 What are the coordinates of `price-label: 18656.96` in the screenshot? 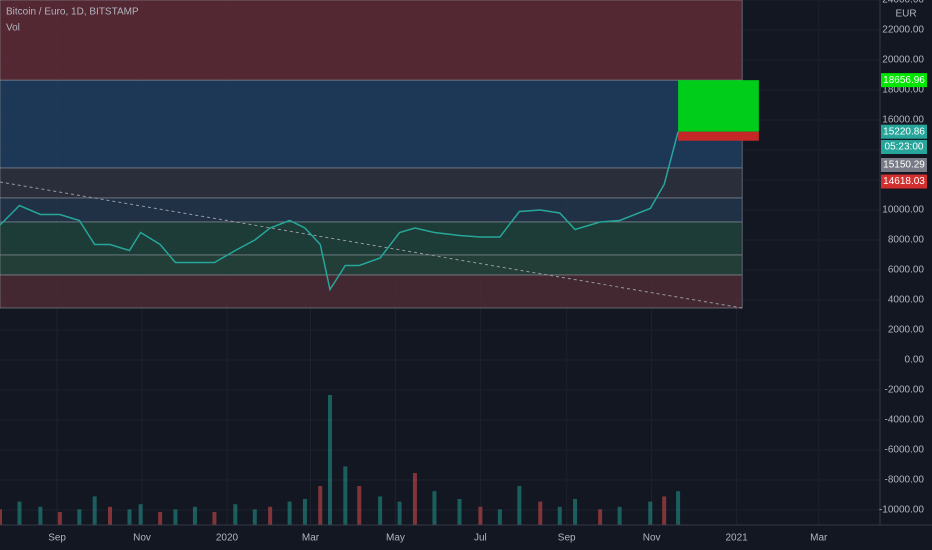 It's located at (904, 80).